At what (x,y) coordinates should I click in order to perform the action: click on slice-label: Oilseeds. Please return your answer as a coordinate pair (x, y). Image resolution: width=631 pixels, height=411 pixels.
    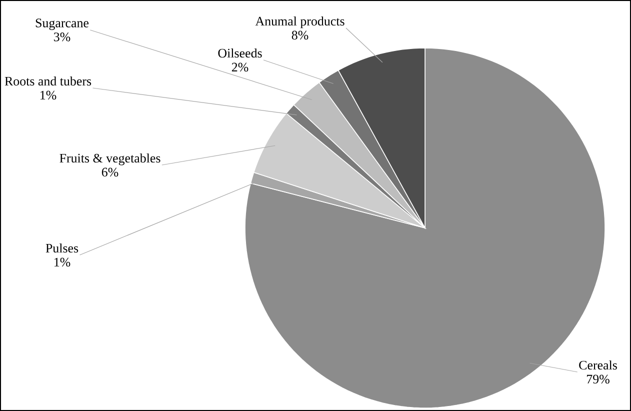
    Looking at the image, I should click on (240, 53).